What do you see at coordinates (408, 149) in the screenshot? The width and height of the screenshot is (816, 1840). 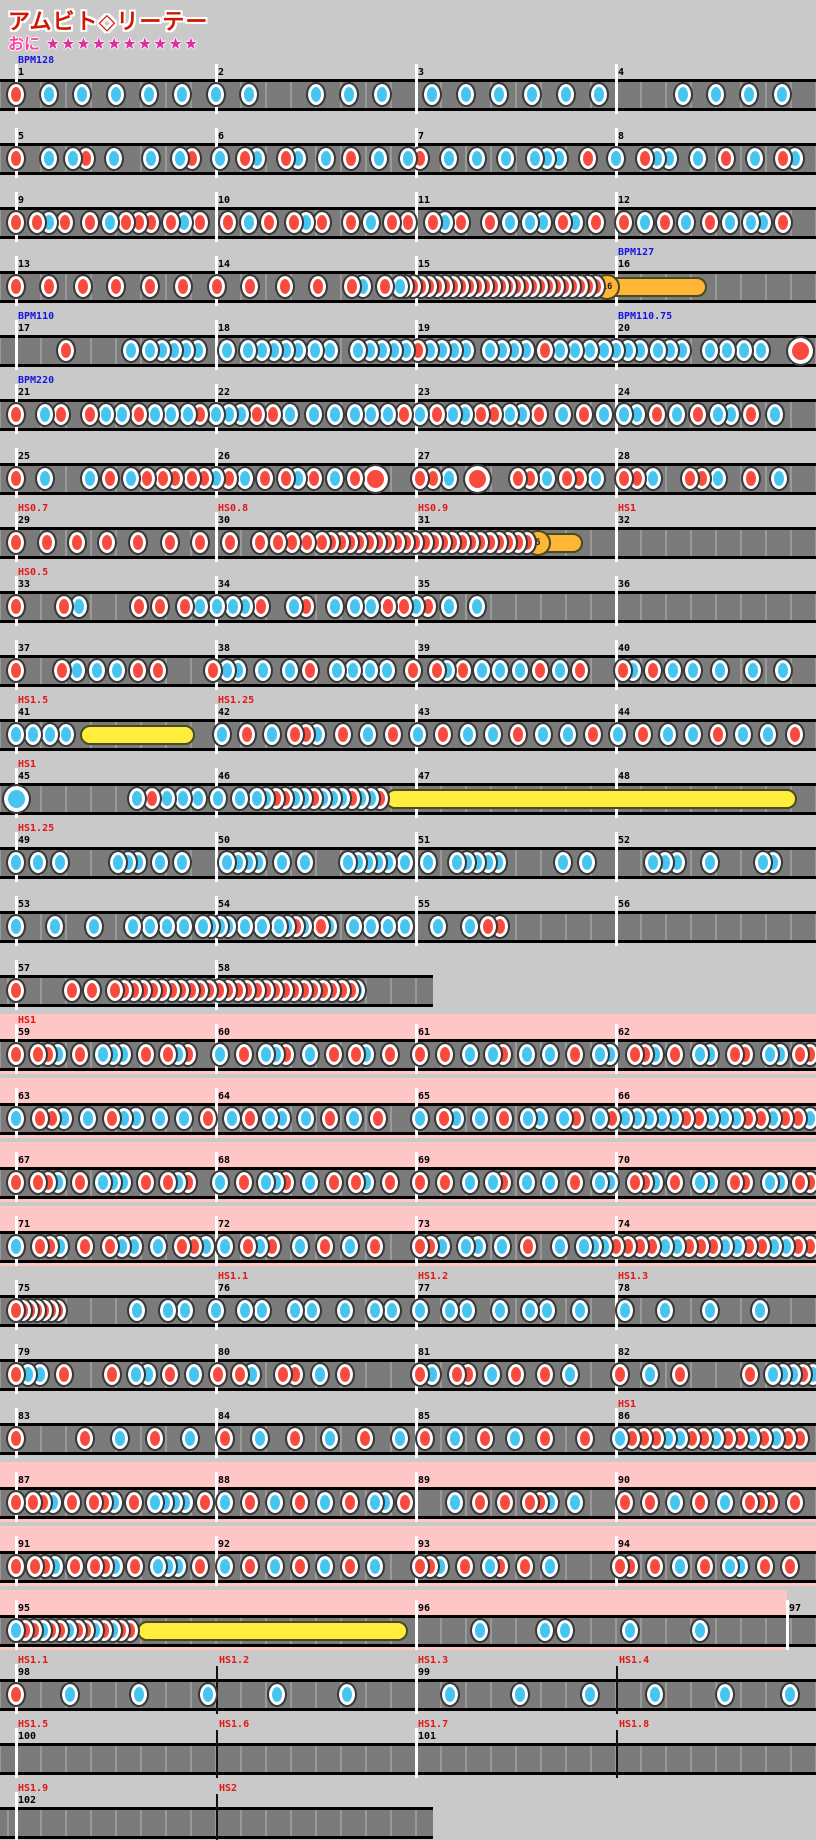 I see `chart-row: 5 6 7 8` at bounding box center [408, 149].